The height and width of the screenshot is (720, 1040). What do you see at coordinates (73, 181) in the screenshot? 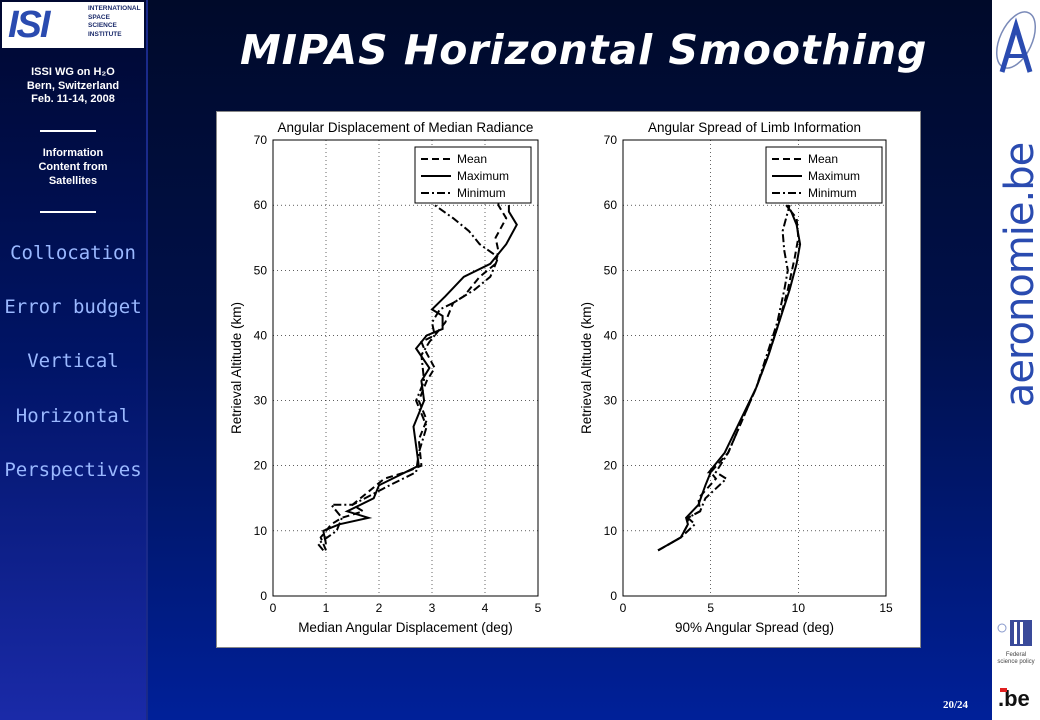
I see `topic-line-3: Satellites` at bounding box center [73, 181].